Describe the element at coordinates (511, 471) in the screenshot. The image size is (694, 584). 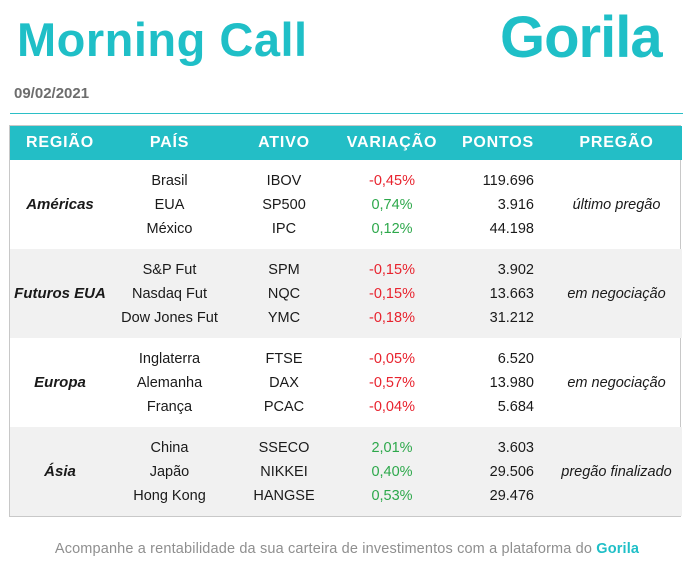
I see `points-cell: 29.506` at that location.